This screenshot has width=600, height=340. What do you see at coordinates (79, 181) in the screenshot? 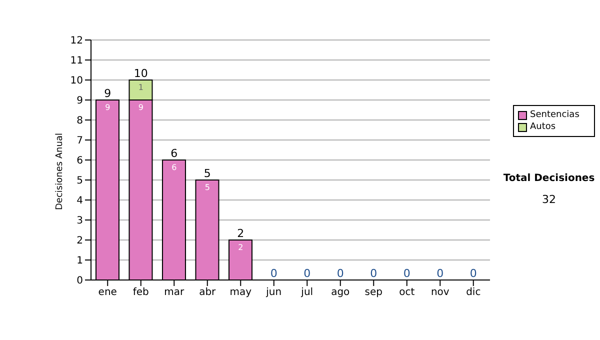
I see `y-tick-label: 5` at bounding box center [79, 181].